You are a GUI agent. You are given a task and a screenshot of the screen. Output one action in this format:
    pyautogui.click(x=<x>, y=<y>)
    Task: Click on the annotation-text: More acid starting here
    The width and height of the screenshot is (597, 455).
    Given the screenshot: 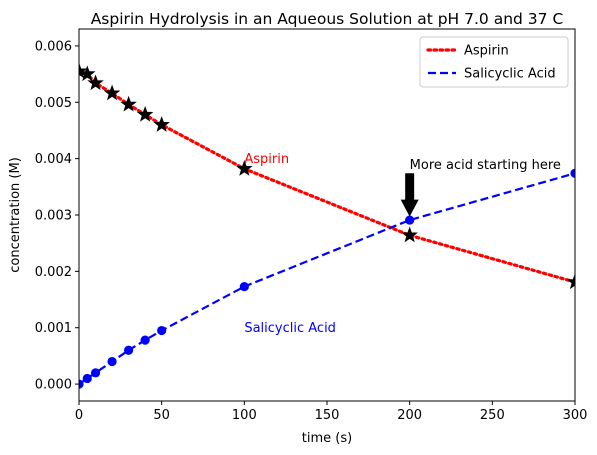 What is the action you would take?
    pyautogui.click(x=485, y=165)
    